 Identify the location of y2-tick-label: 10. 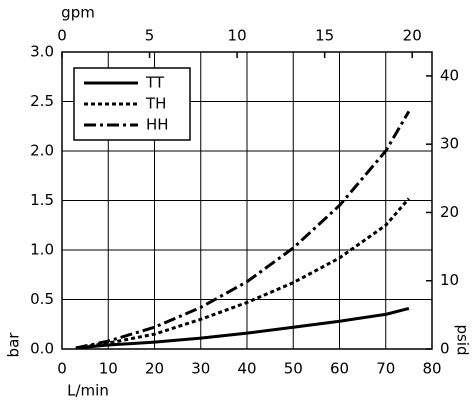
(449, 280).